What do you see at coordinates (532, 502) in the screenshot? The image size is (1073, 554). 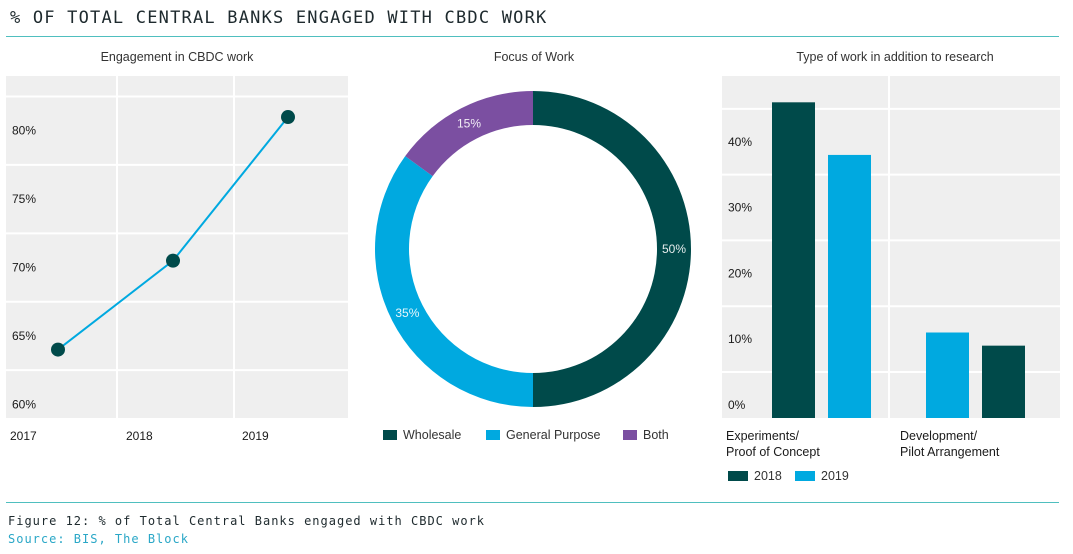 I see `footer-divider` at bounding box center [532, 502].